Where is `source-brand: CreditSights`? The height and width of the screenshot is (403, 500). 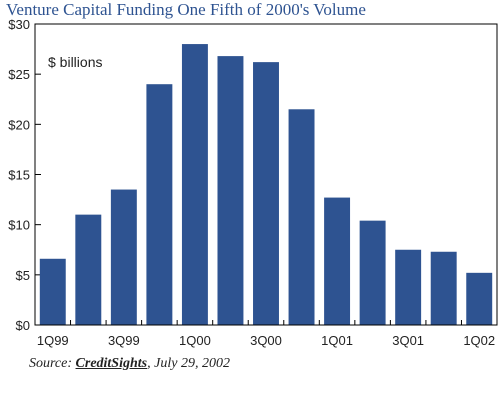
source-brand: CreditSights is located at coordinates (111, 363).